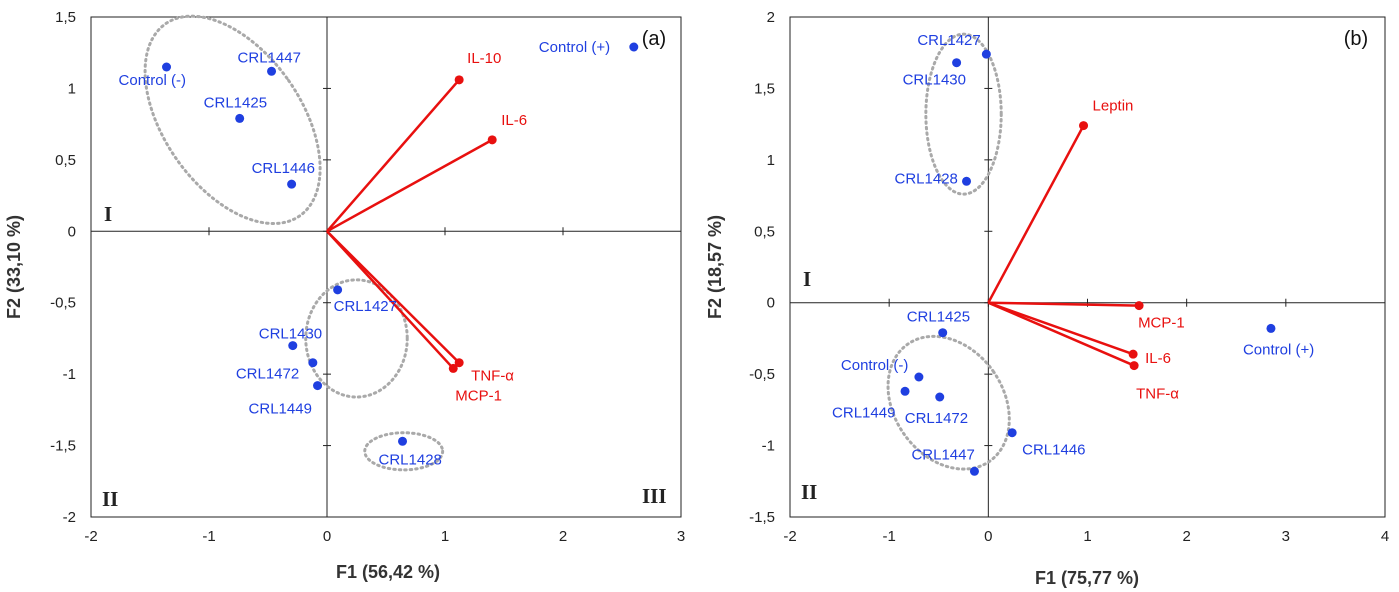  Describe the element at coordinates (484, 58) in the screenshot. I see `variable-label-il-10: IL-10` at that location.